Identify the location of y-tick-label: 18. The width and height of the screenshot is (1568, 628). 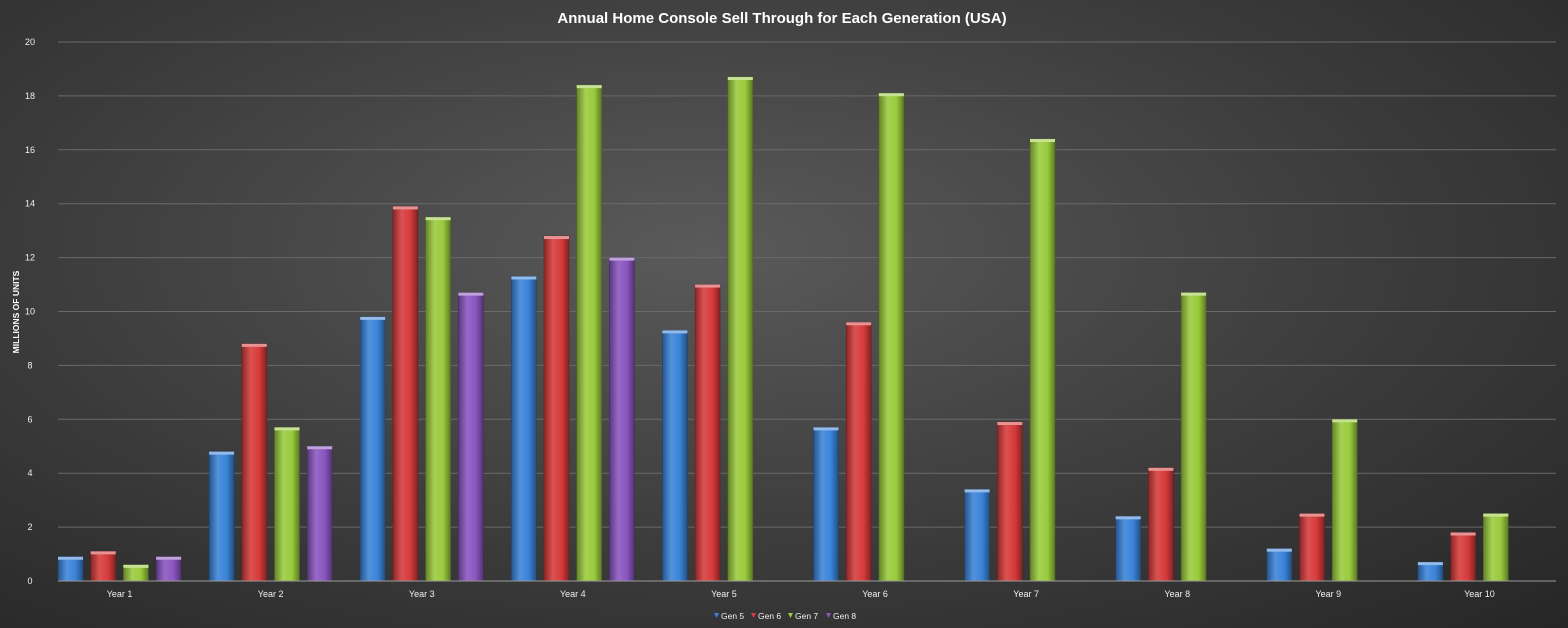
(30, 96).